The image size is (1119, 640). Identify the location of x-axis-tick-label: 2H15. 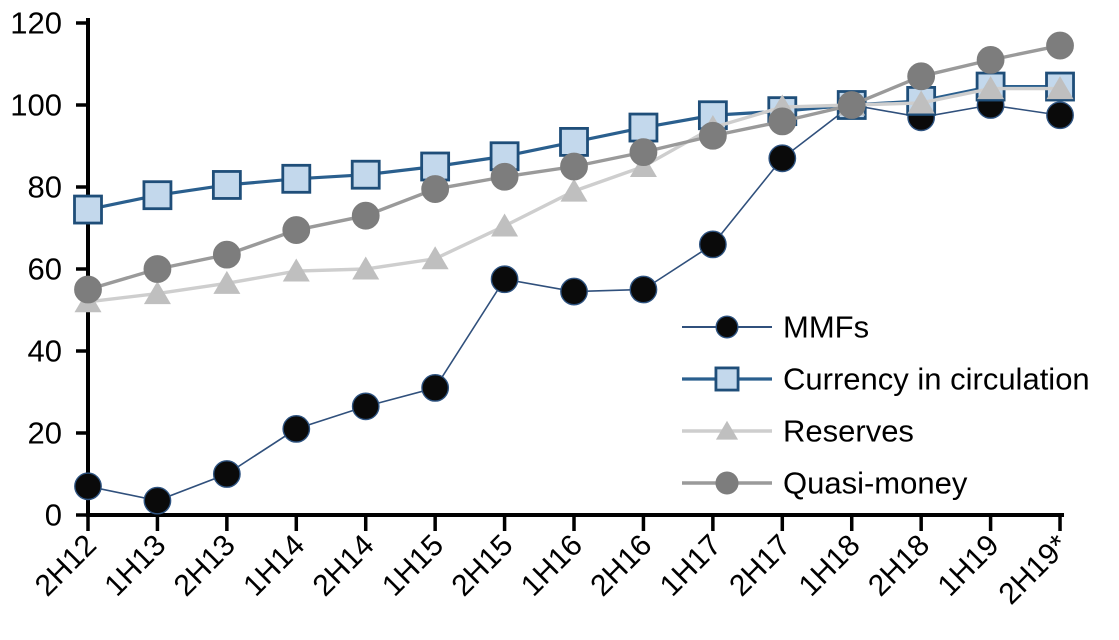
(482, 566).